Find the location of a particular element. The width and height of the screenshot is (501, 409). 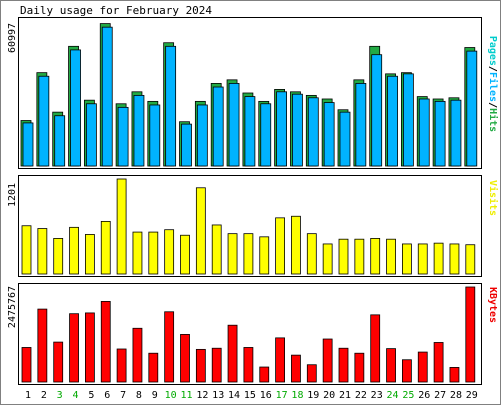

ymax-label-visits: 1201 is located at coordinates (12, 195).